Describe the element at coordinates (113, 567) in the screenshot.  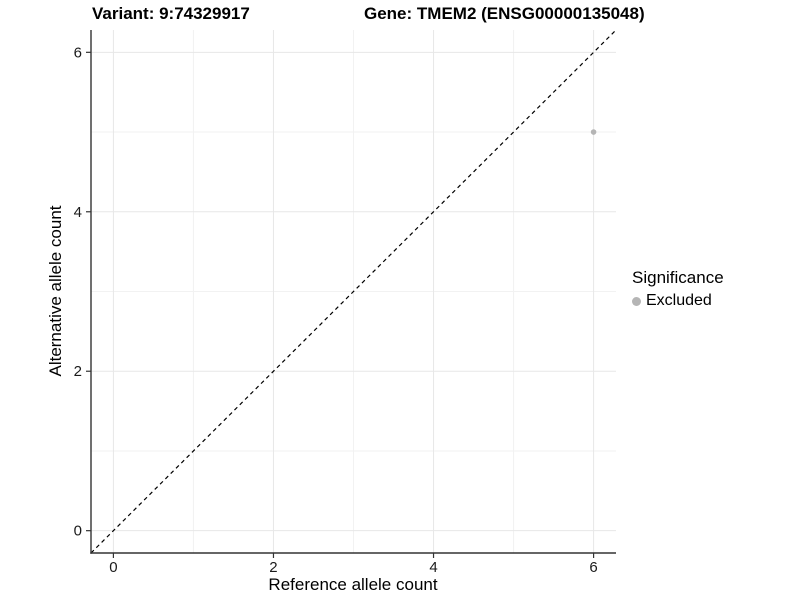
I see `x-tick-label: 0` at that location.